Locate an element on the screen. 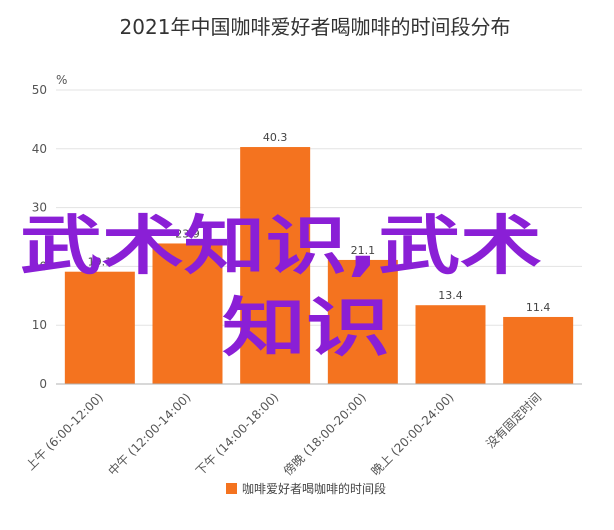 The image size is (614, 530). x-tick-label: 上午 (6:00-12:00) is located at coordinates (64, 431).